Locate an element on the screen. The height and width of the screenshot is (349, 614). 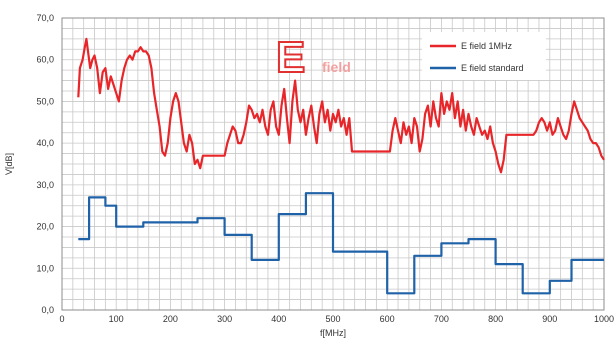
y-tick-label: 50,0 is located at coordinates (45, 101).